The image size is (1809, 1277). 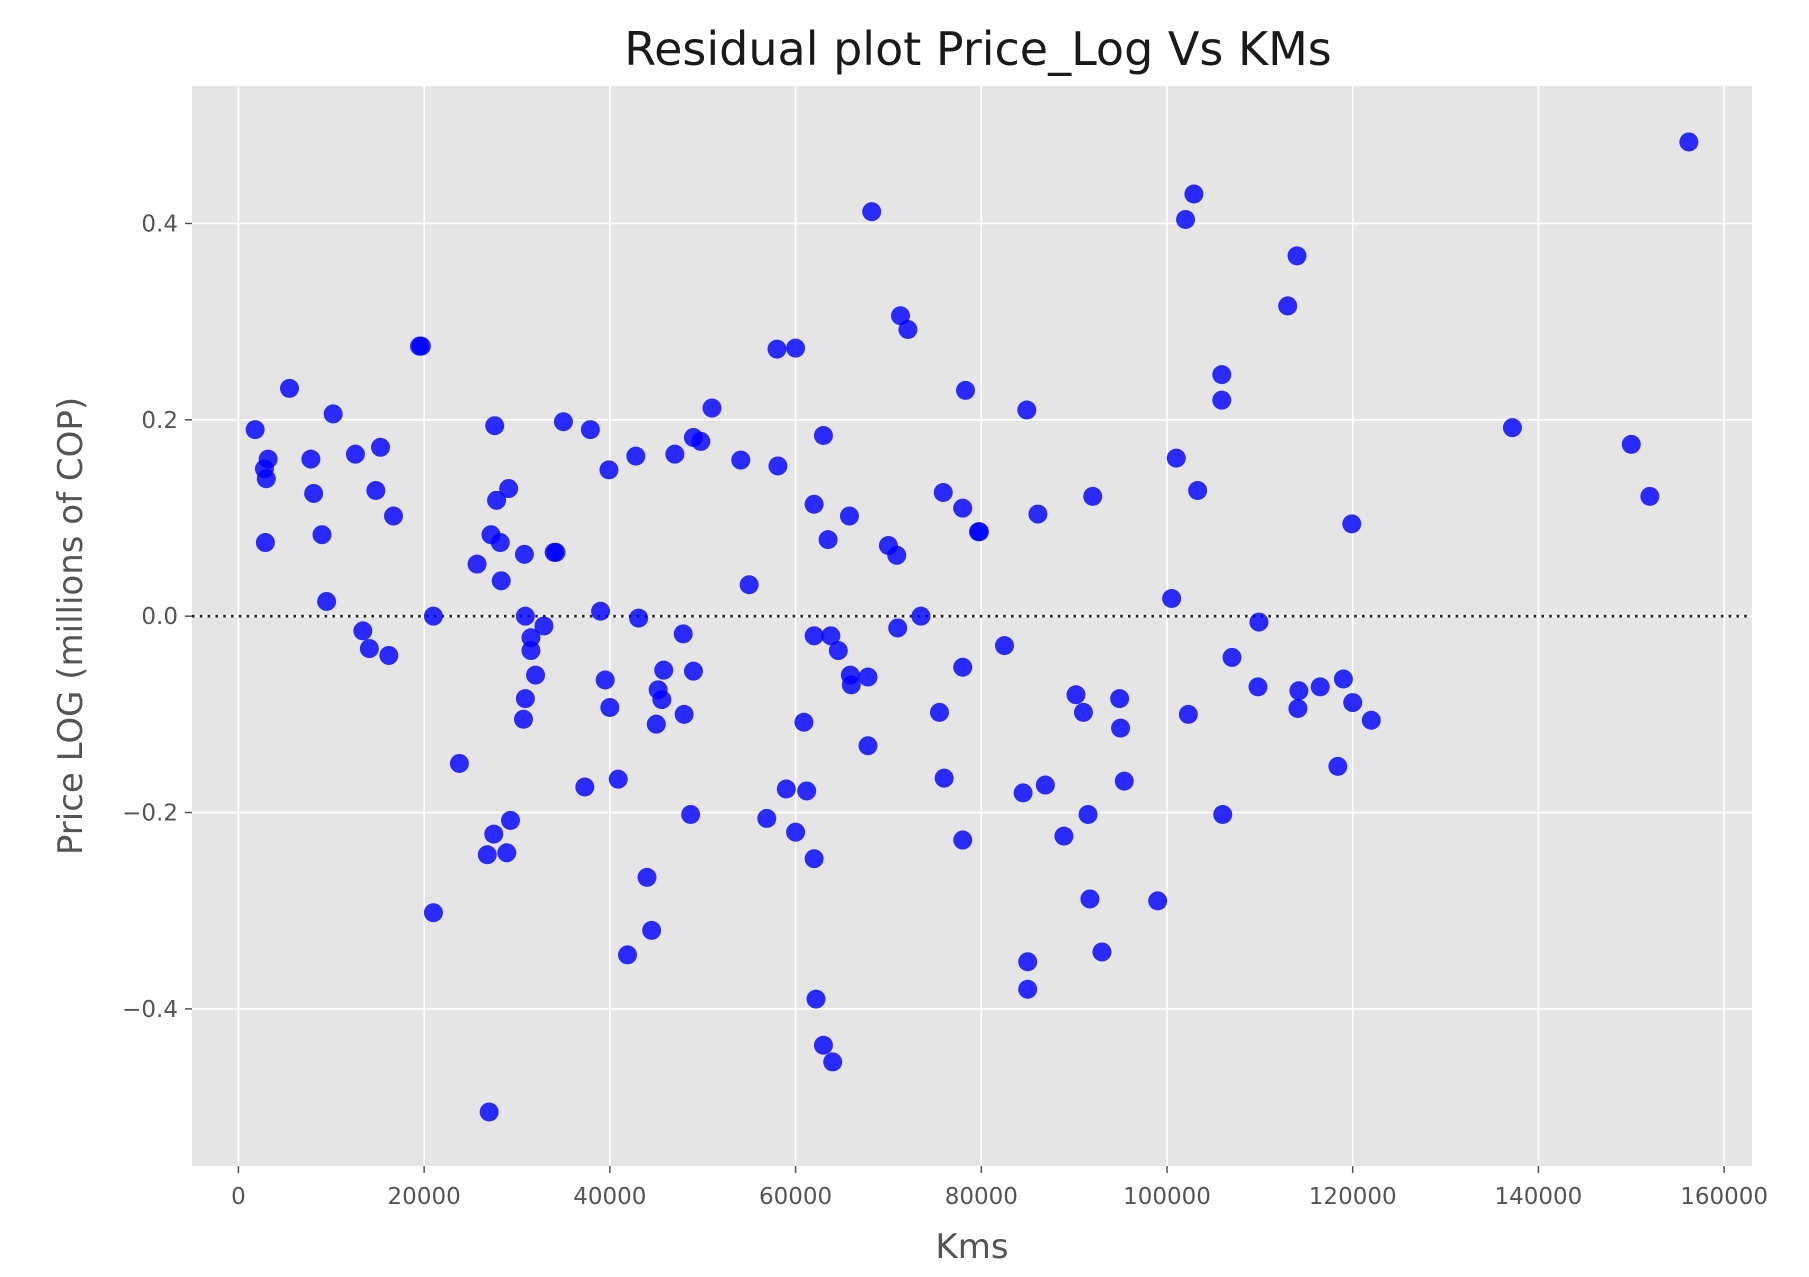 I want to click on x-axis-label: Kms, so click(x=971, y=1247).